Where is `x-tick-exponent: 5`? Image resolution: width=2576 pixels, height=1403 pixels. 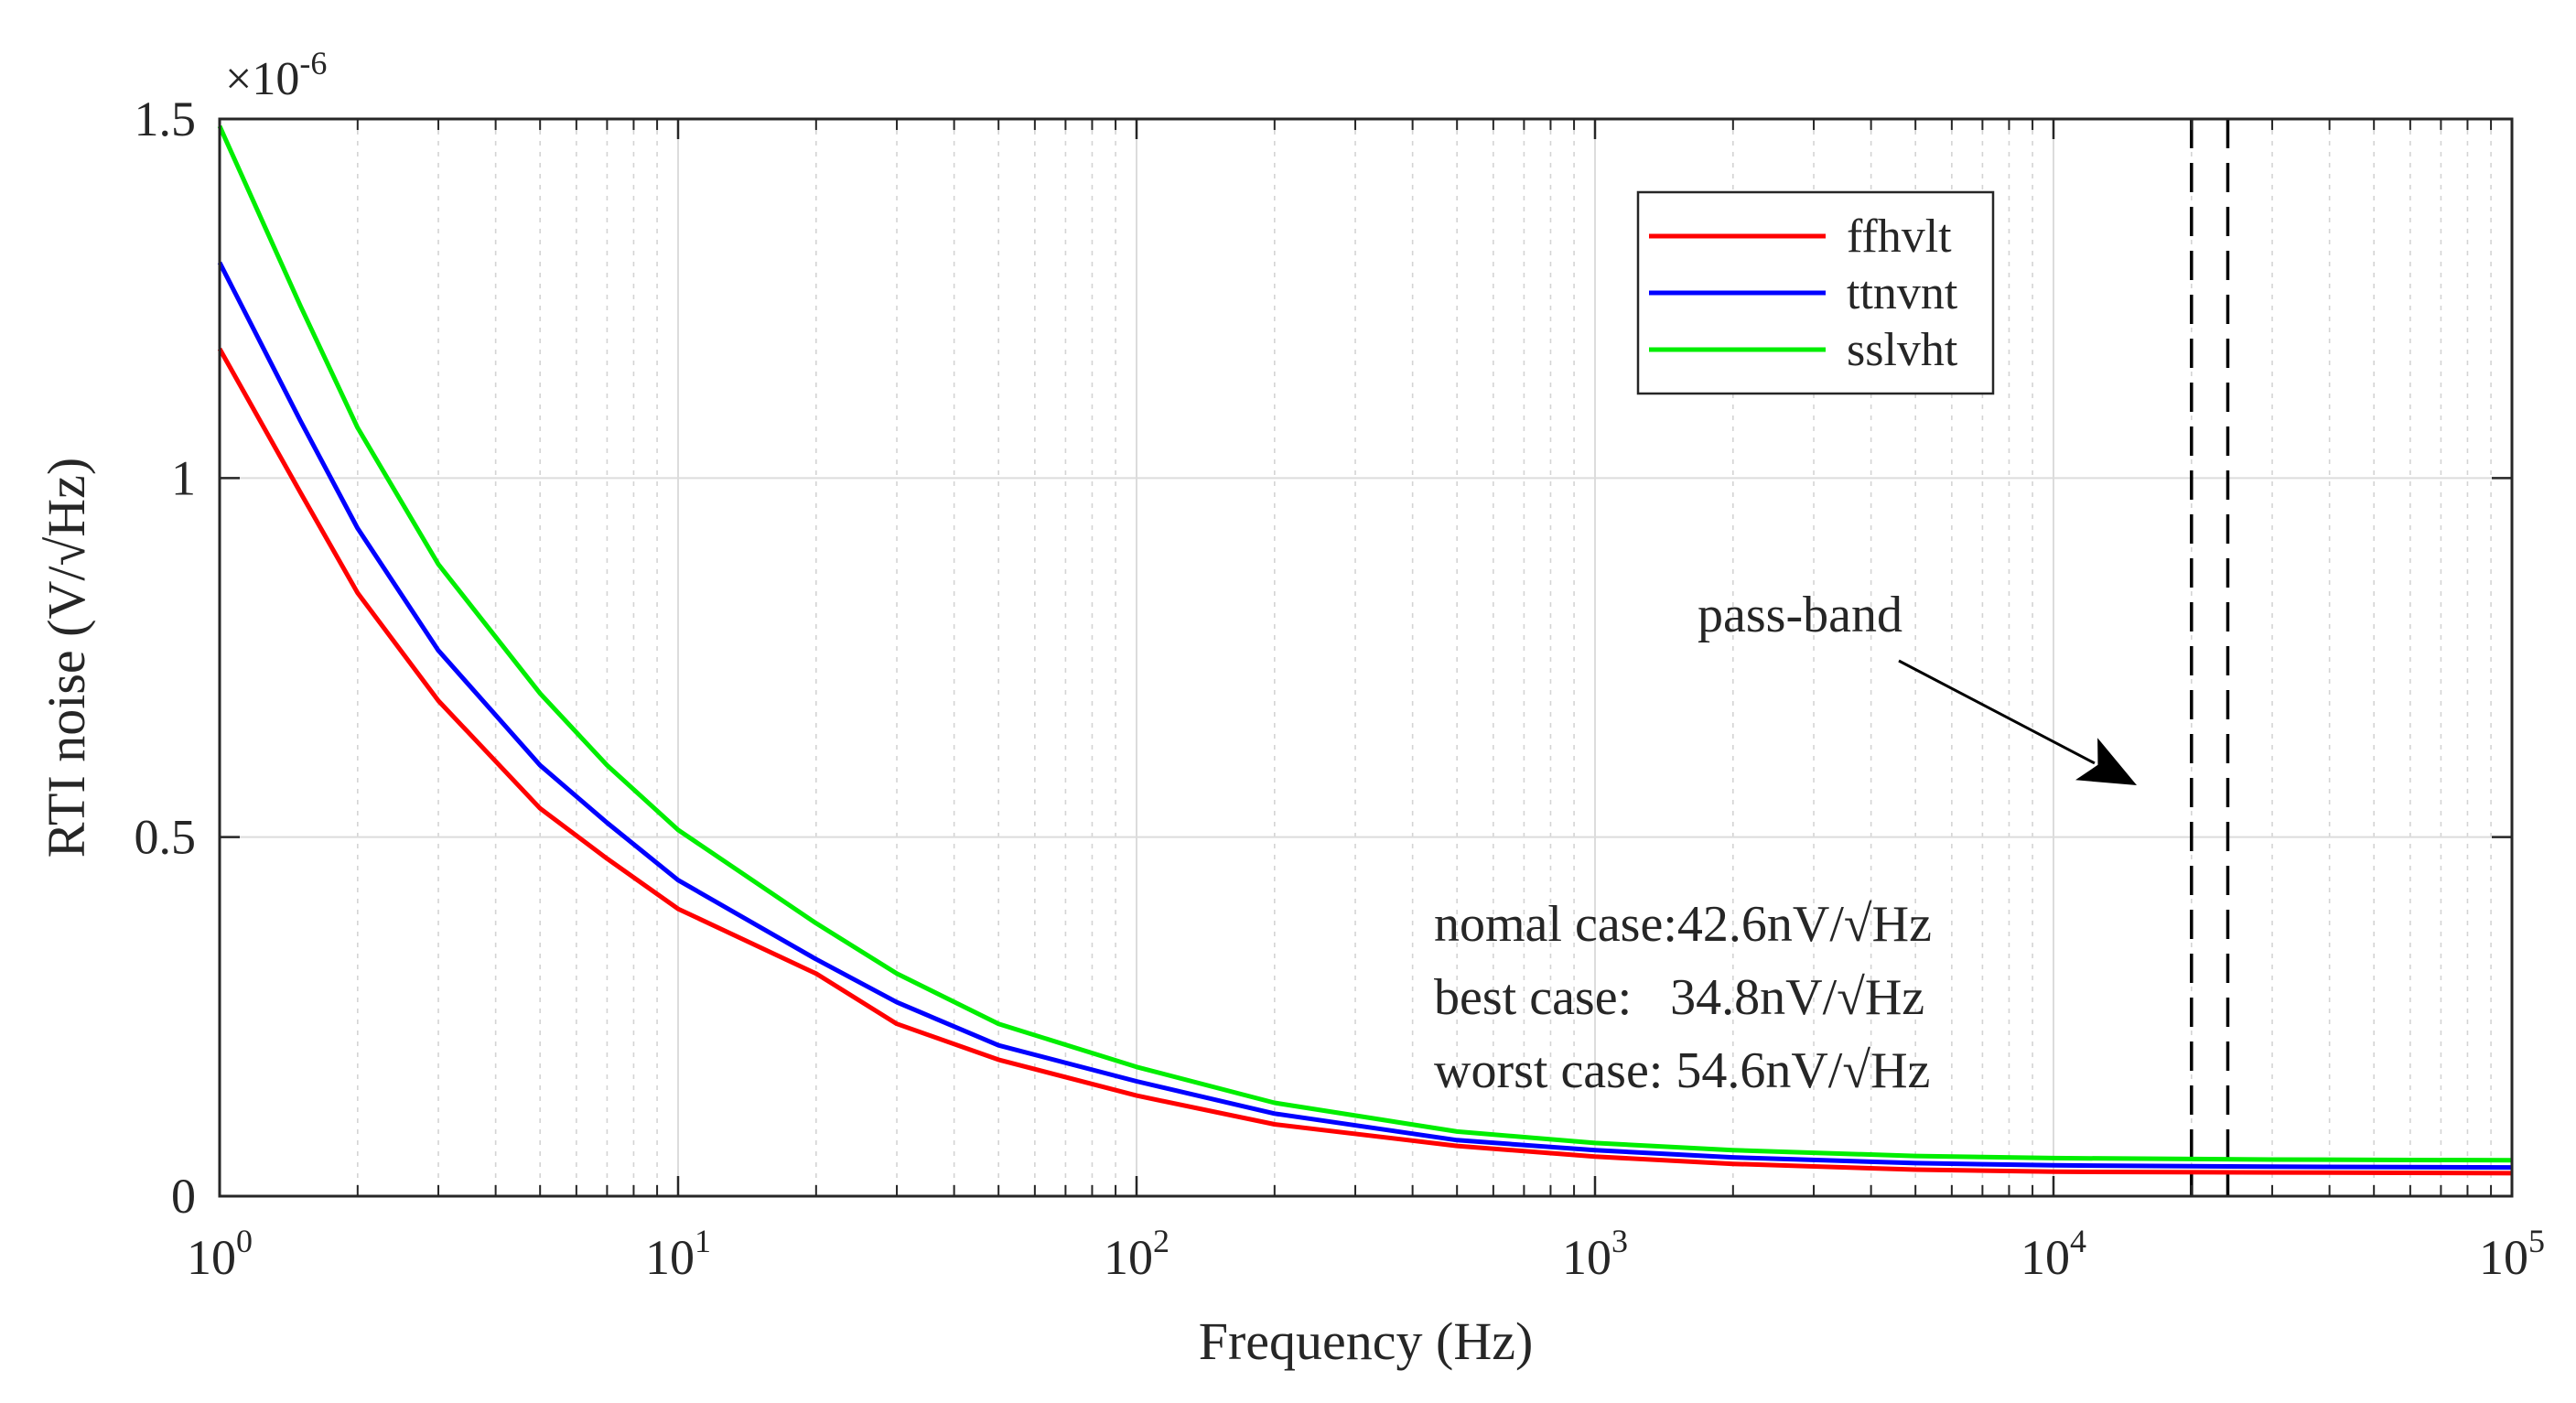
x-tick-exponent: 5 is located at coordinates (2536, 1241).